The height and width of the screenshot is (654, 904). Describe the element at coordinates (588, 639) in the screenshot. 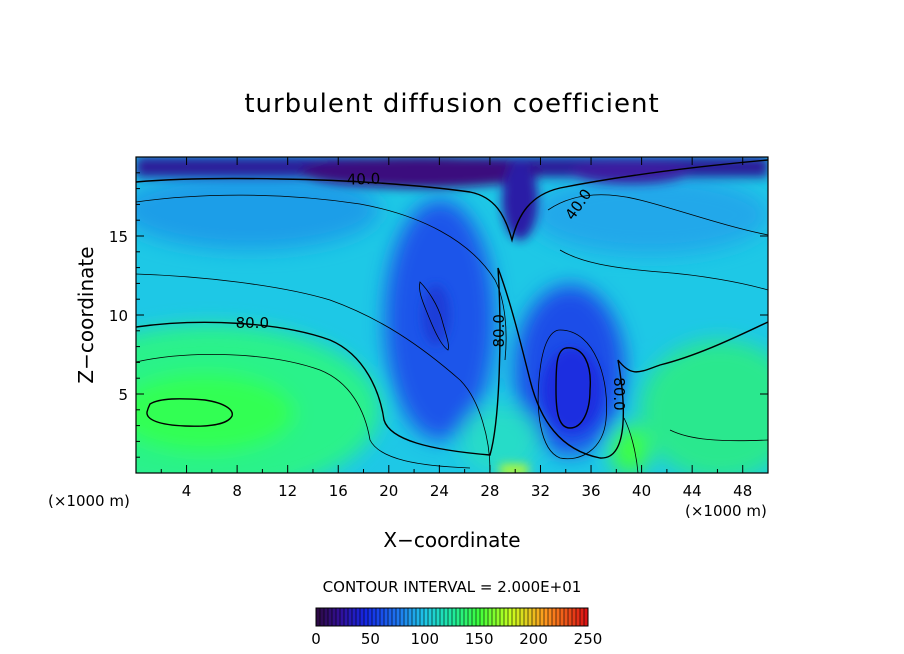

I see `colorbar-tick-label: 250` at that location.